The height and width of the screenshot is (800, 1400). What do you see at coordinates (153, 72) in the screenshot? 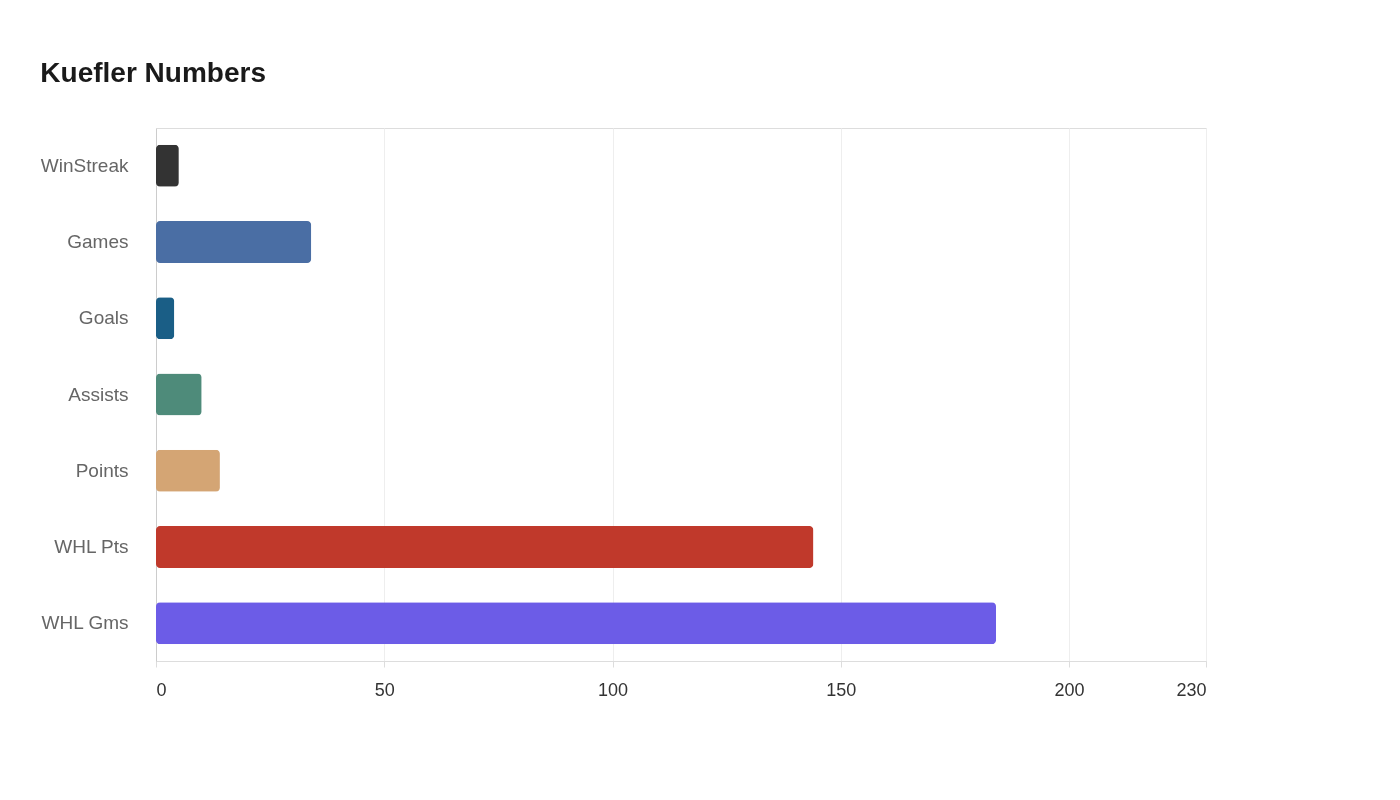
I see `chart-title: Kuefler Numbers` at bounding box center [153, 72].